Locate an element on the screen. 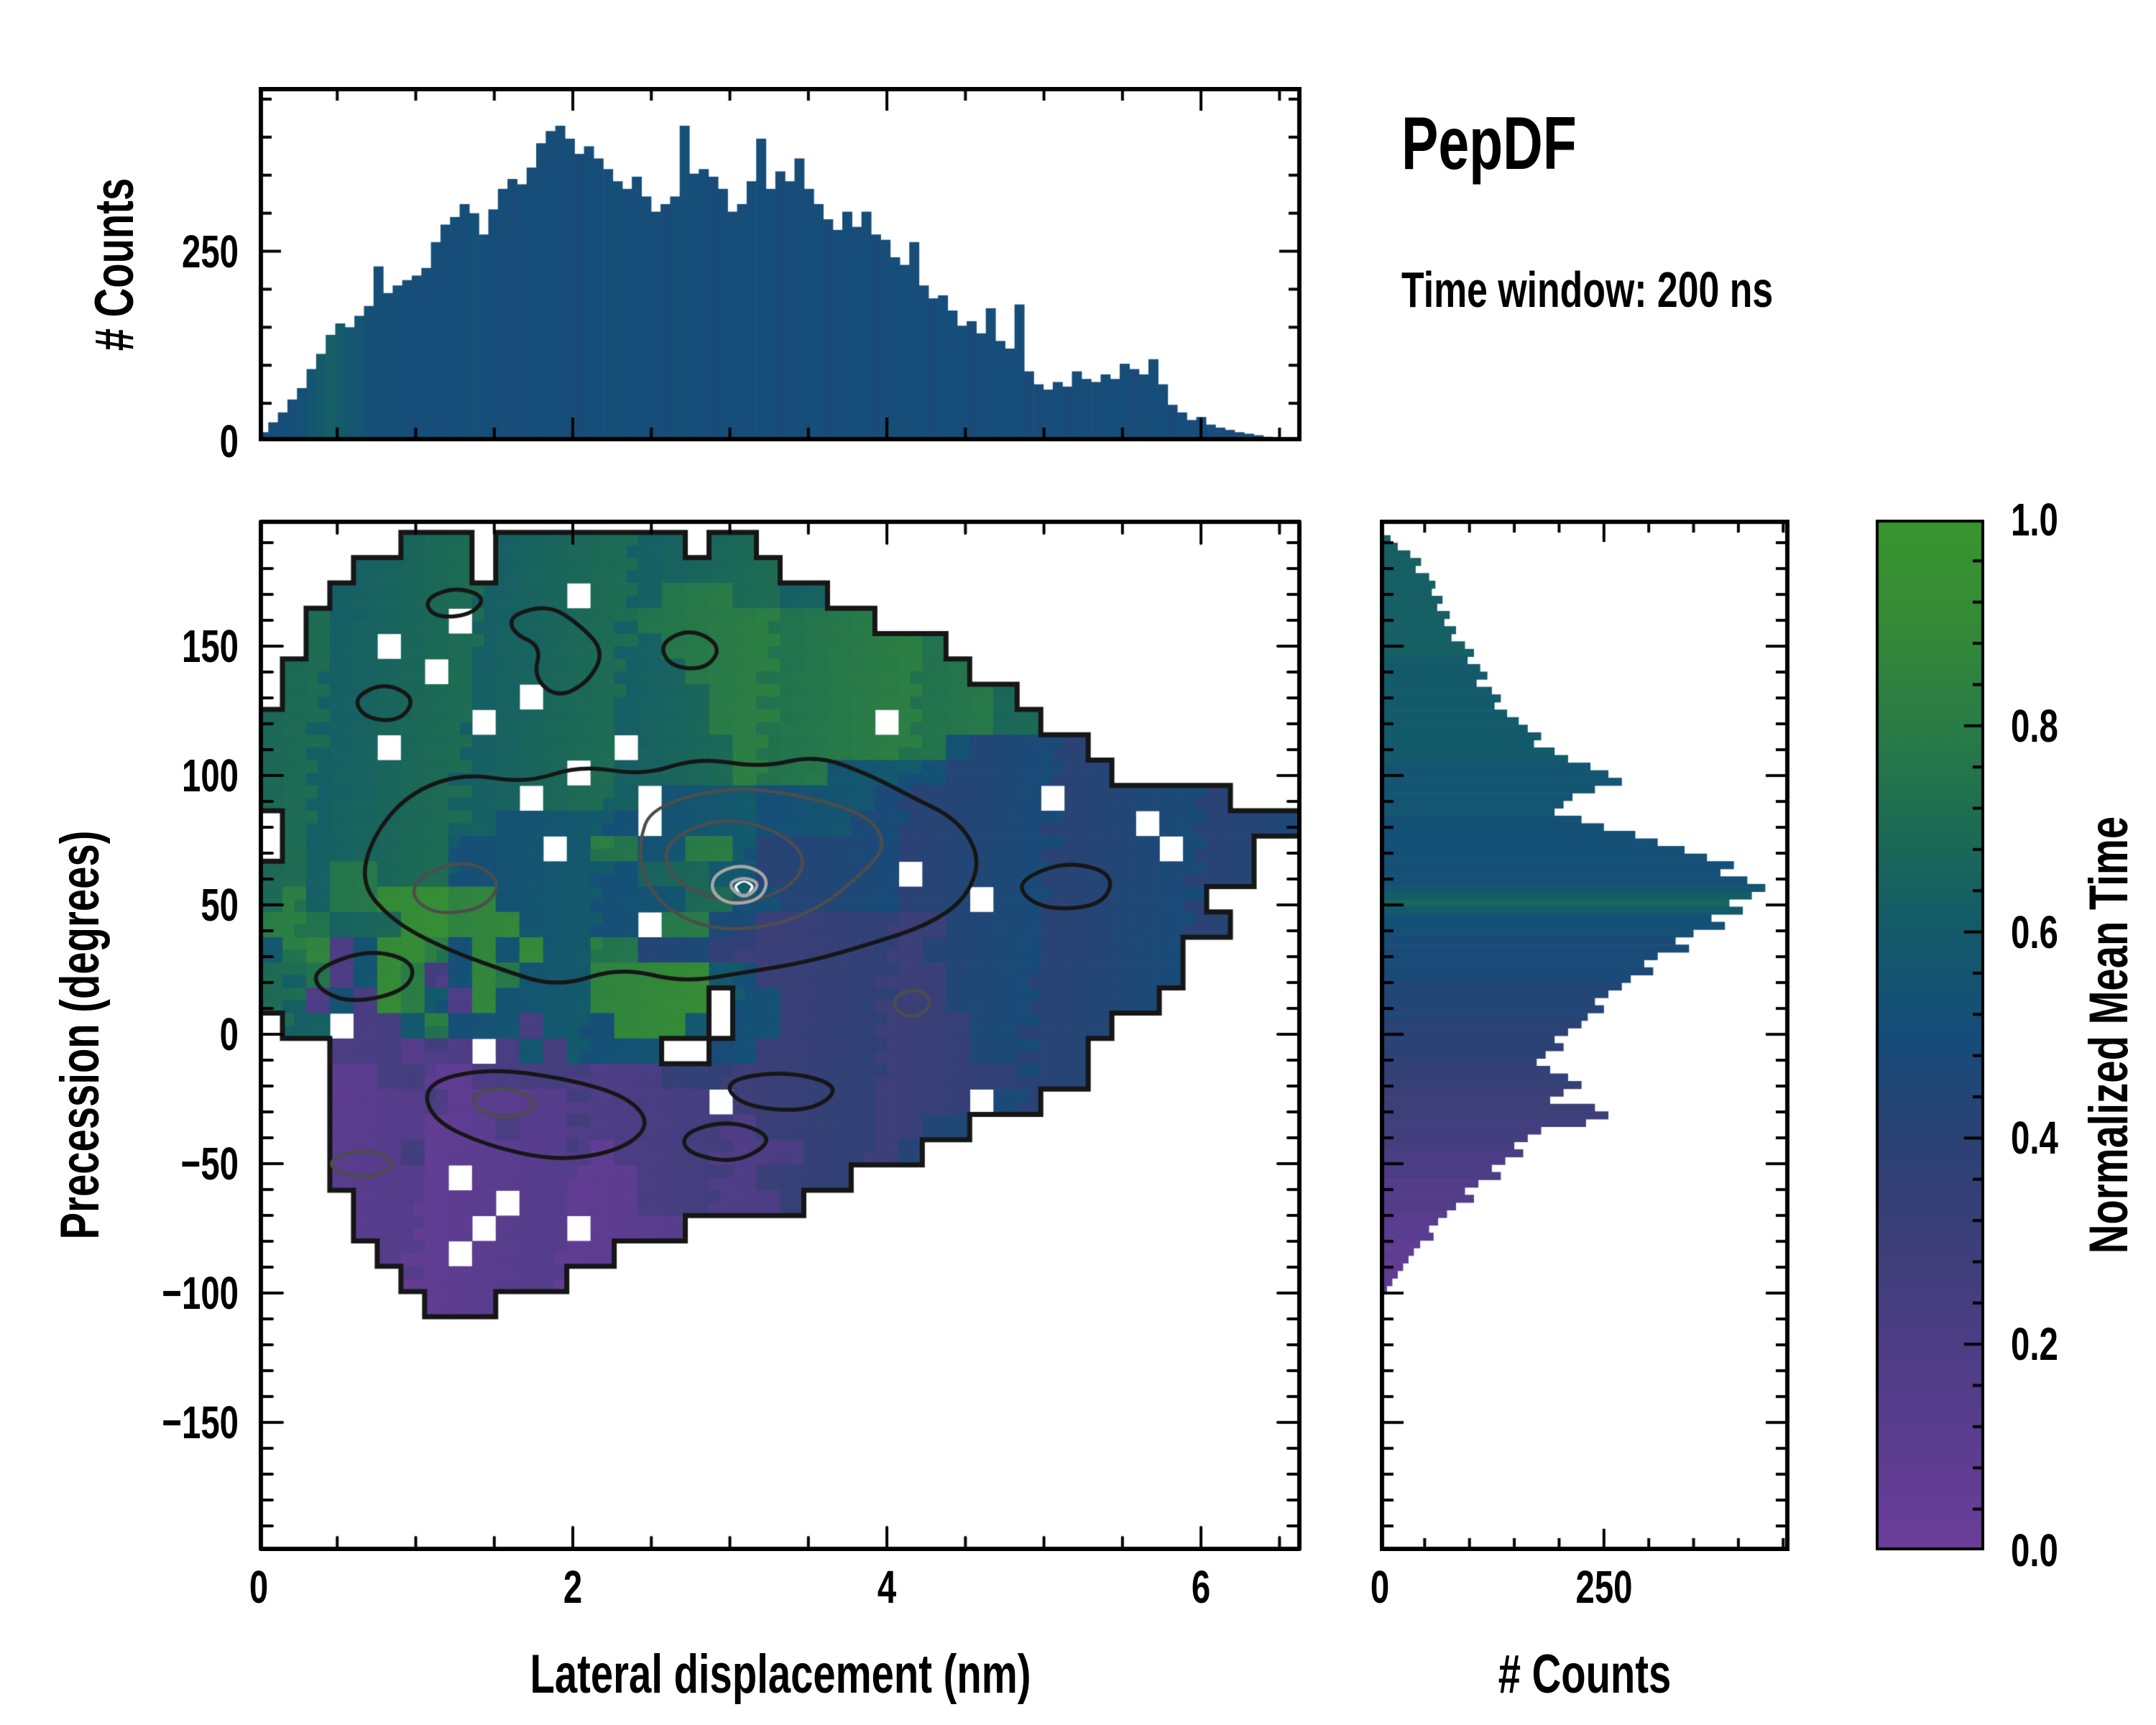 This screenshot has height=1725, width=2156. top-histogram-canvas is located at coordinates (781, 264).